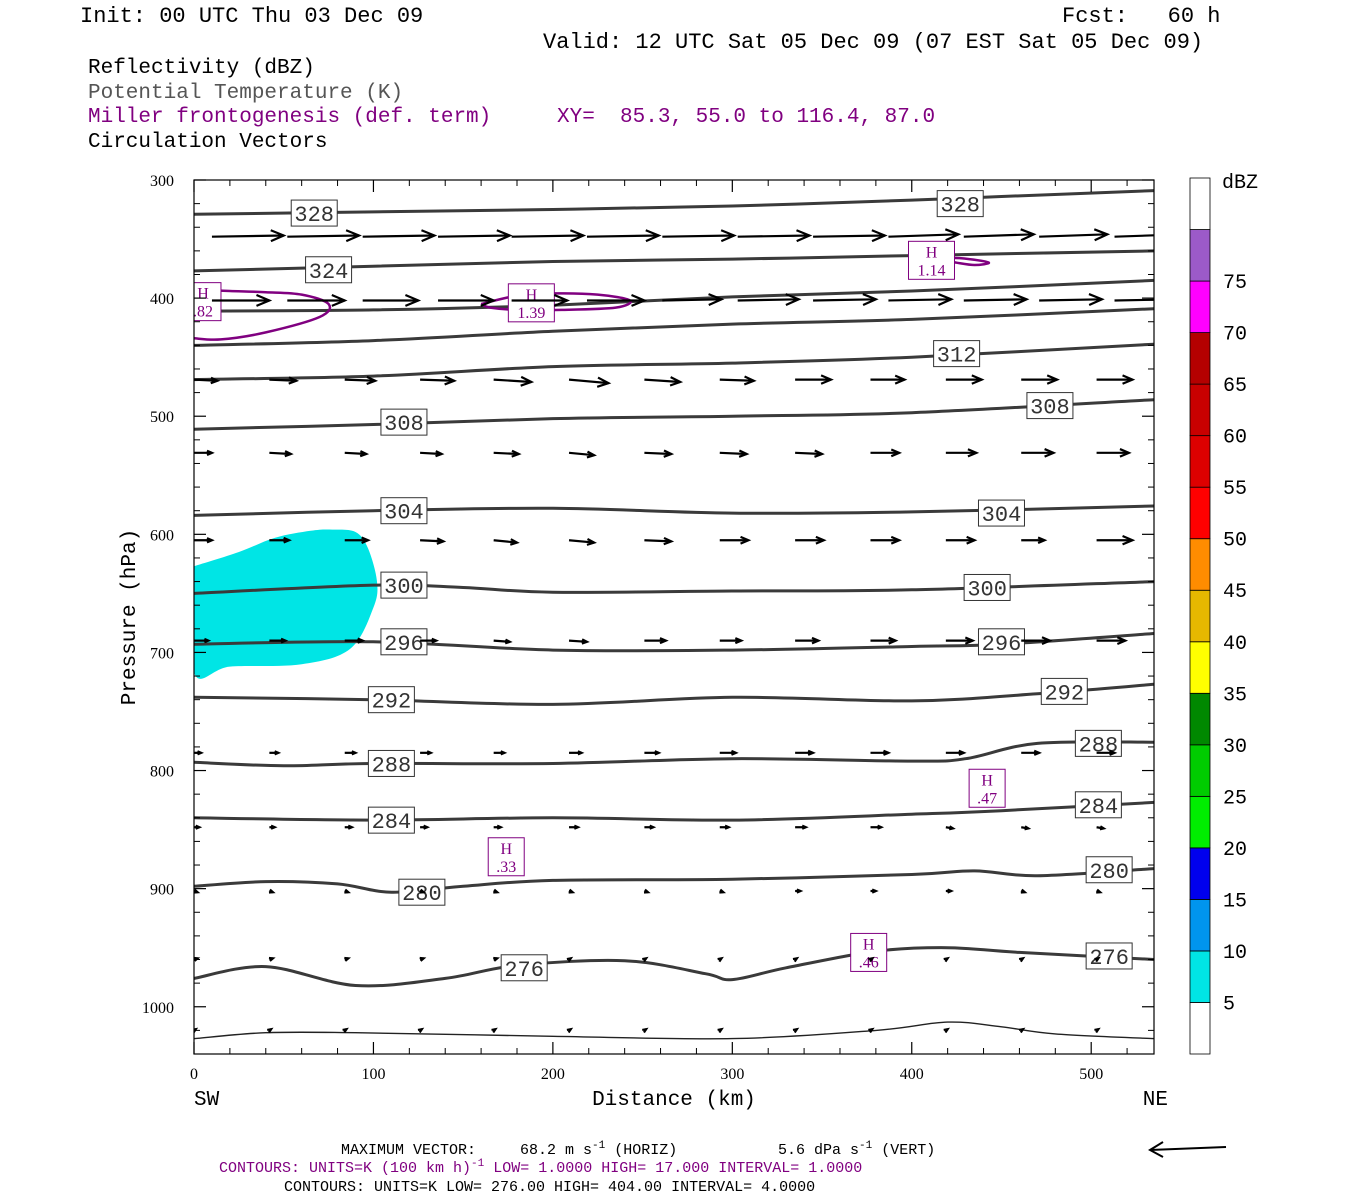 This screenshot has height=1200, width=1350. Describe the element at coordinates (1235, 335) in the screenshot. I see `colorbar-label: 70` at that location.